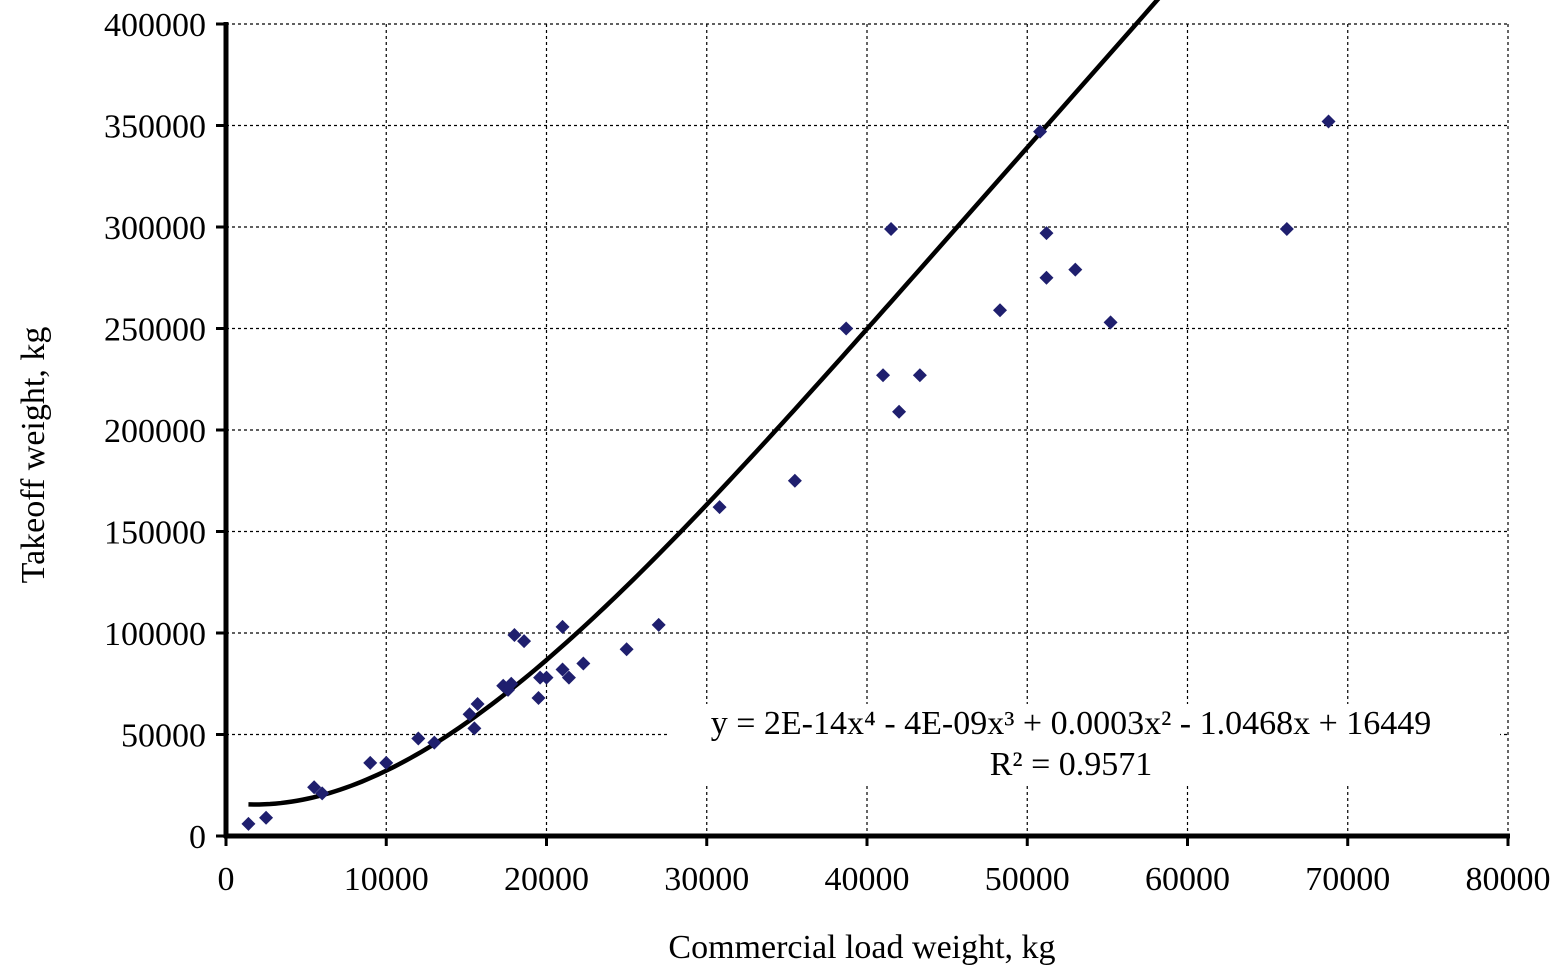  Describe the element at coordinates (867, 879) in the screenshot. I see `x-tick-label: 40000` at that location.